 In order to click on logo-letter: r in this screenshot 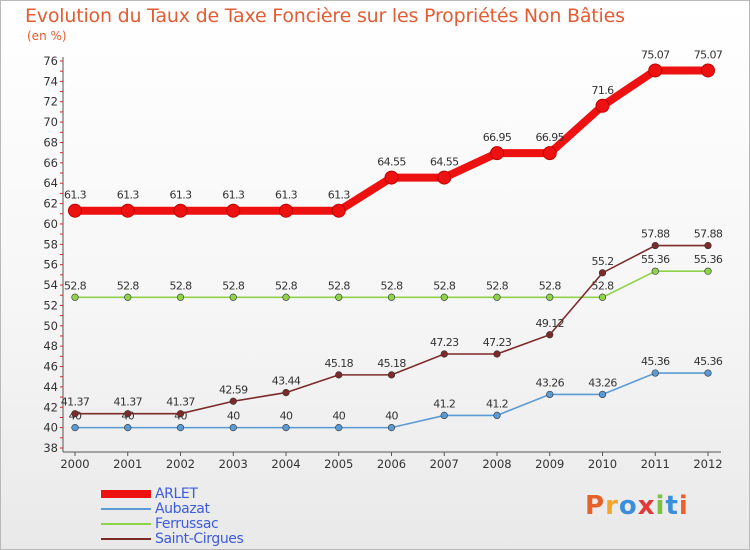, I will do `click(612, 506)`.